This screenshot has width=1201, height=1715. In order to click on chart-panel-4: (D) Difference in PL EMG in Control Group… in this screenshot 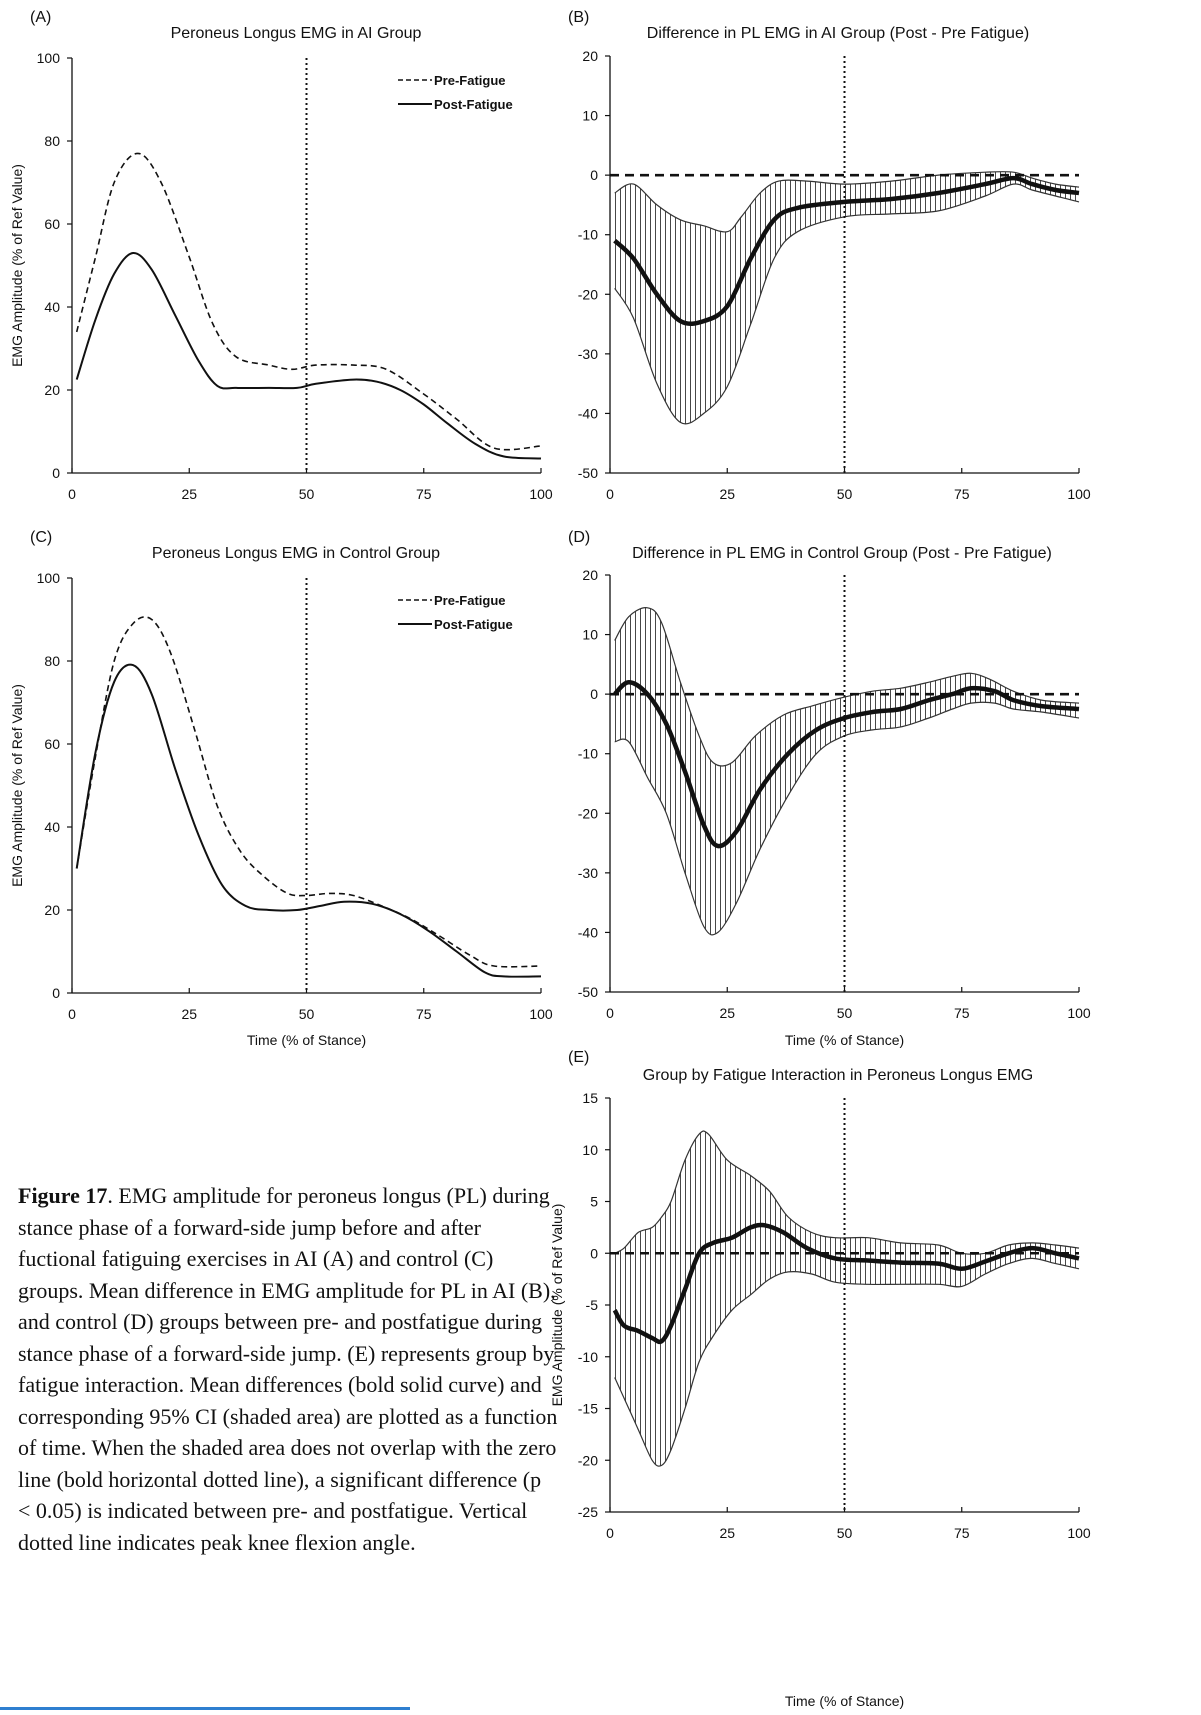, I will do `click(829, 788)`.